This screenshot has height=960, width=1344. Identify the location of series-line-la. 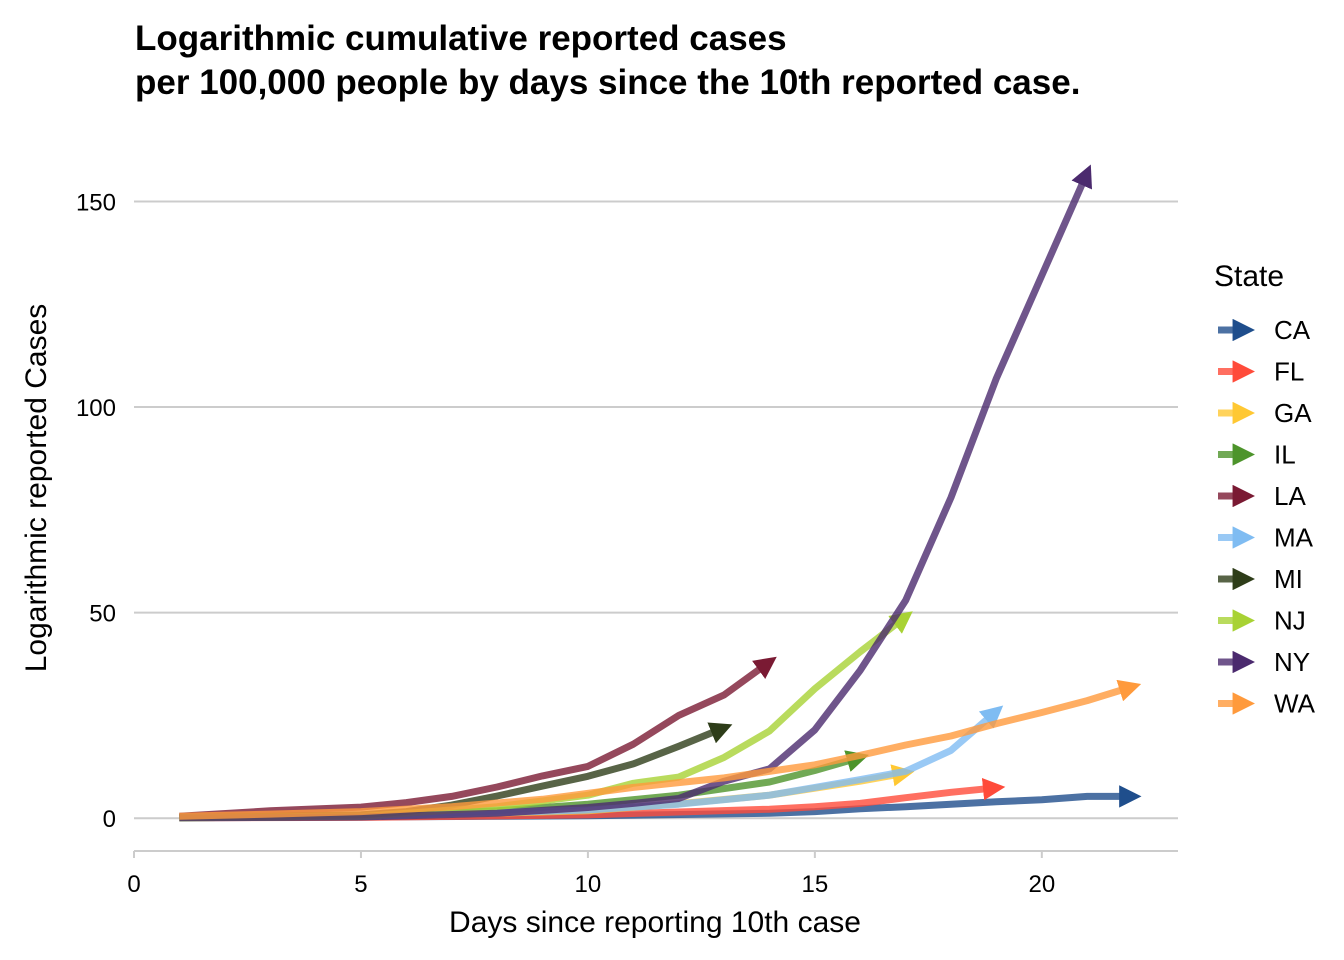
(478, 738).